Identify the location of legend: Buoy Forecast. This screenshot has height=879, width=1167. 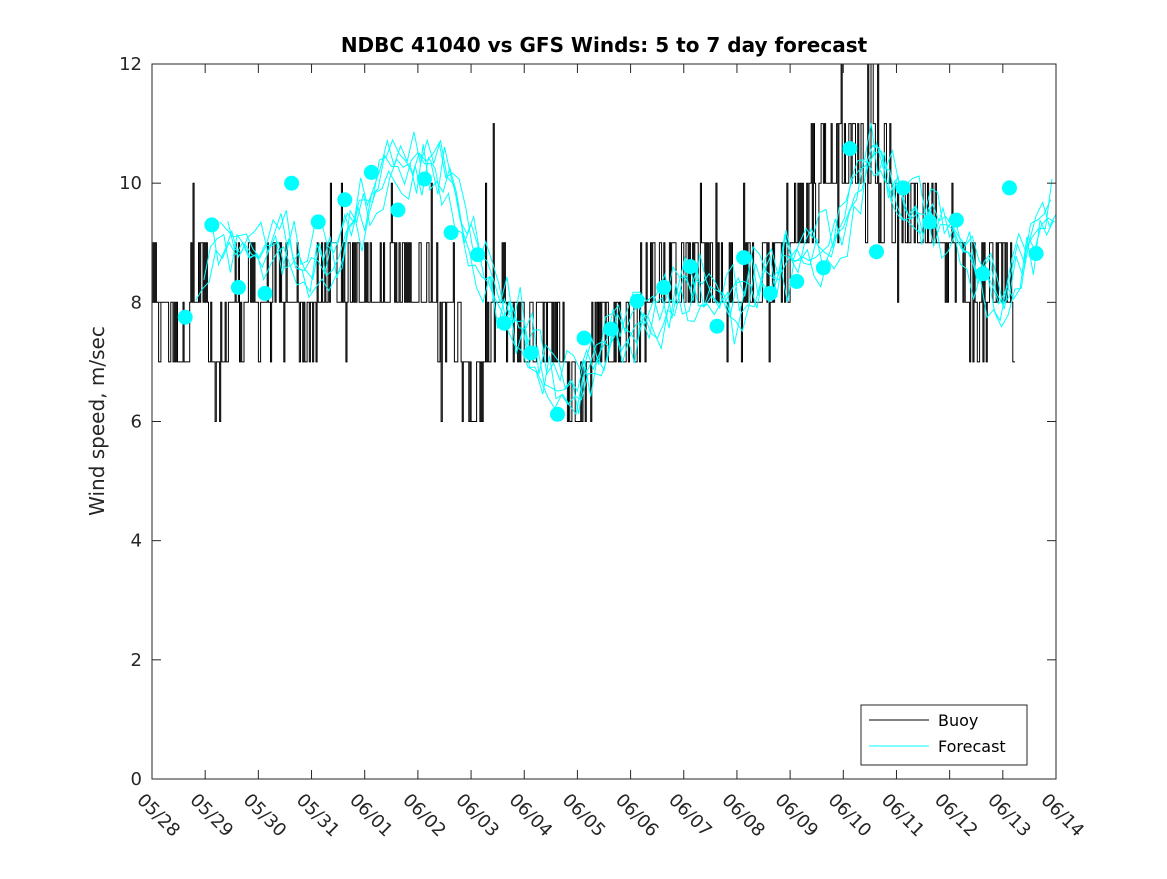
(944, 735).